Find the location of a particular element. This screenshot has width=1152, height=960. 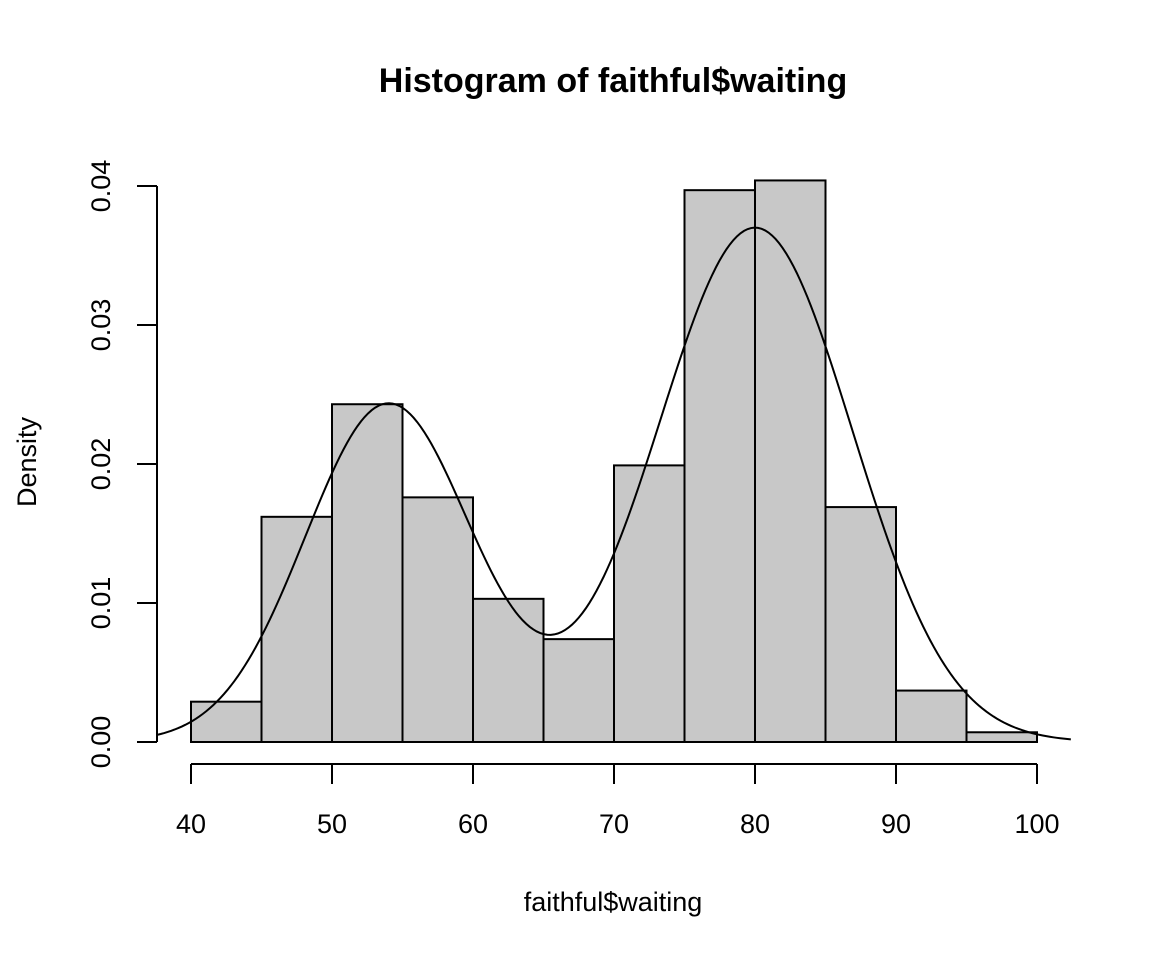

chart-title: Histogram of faithful$waiting is located at coordinates (613, 81).